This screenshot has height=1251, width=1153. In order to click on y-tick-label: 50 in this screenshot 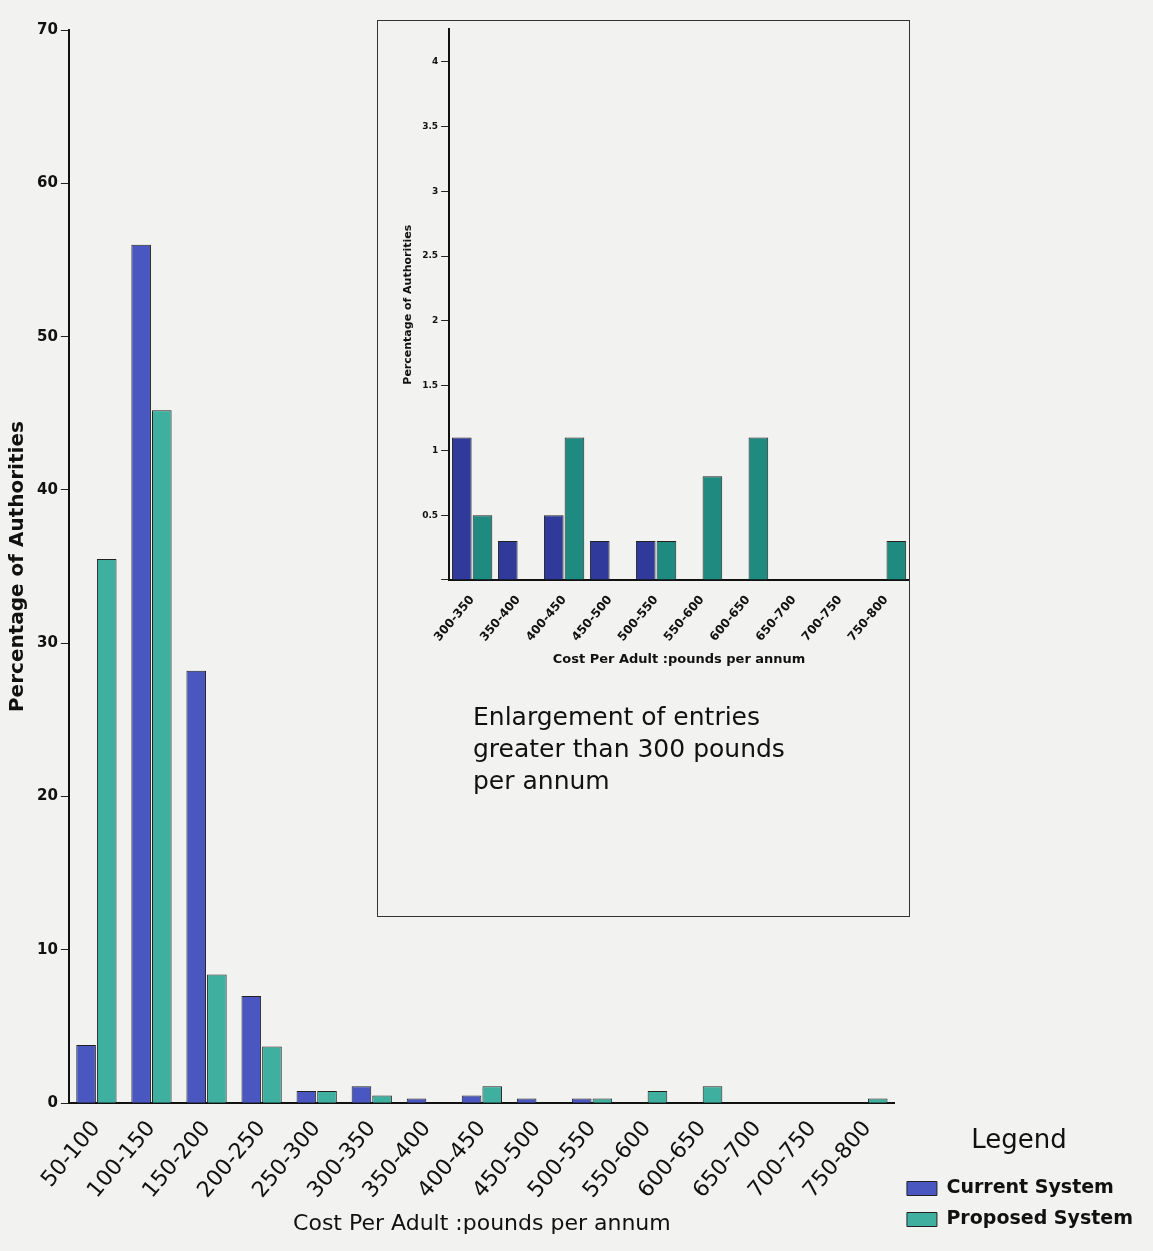, I will do `click(47, 335)`.